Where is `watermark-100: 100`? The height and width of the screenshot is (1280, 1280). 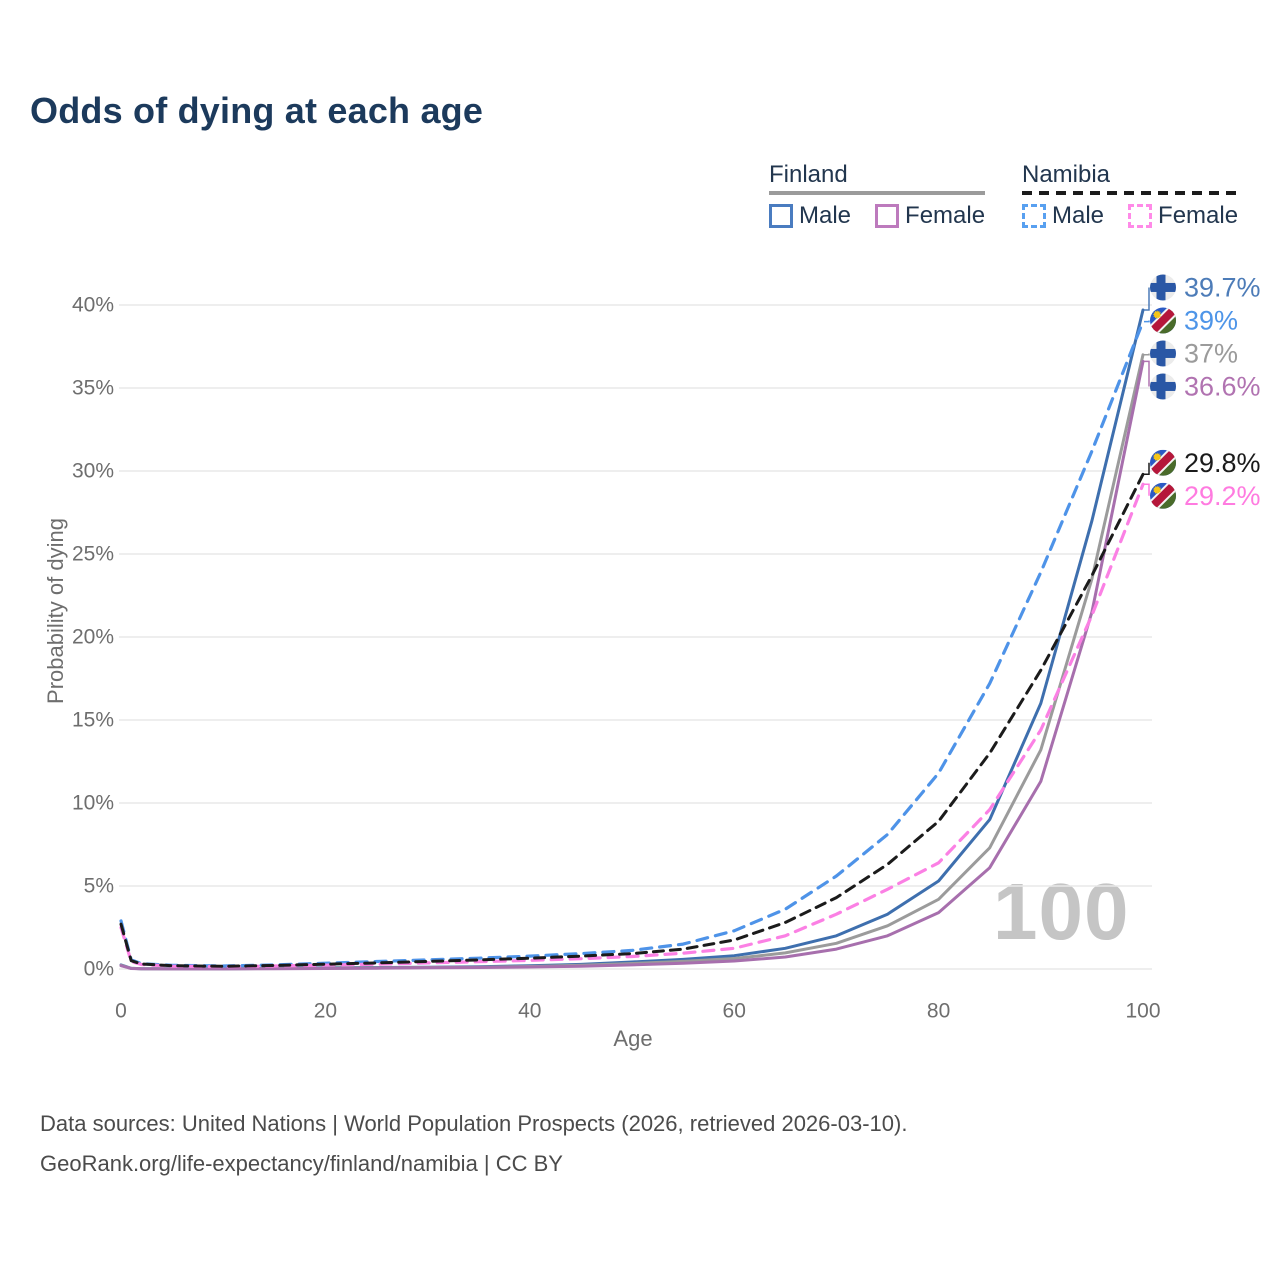 watermark-100: 100 is located at coordinates (1061, 911).